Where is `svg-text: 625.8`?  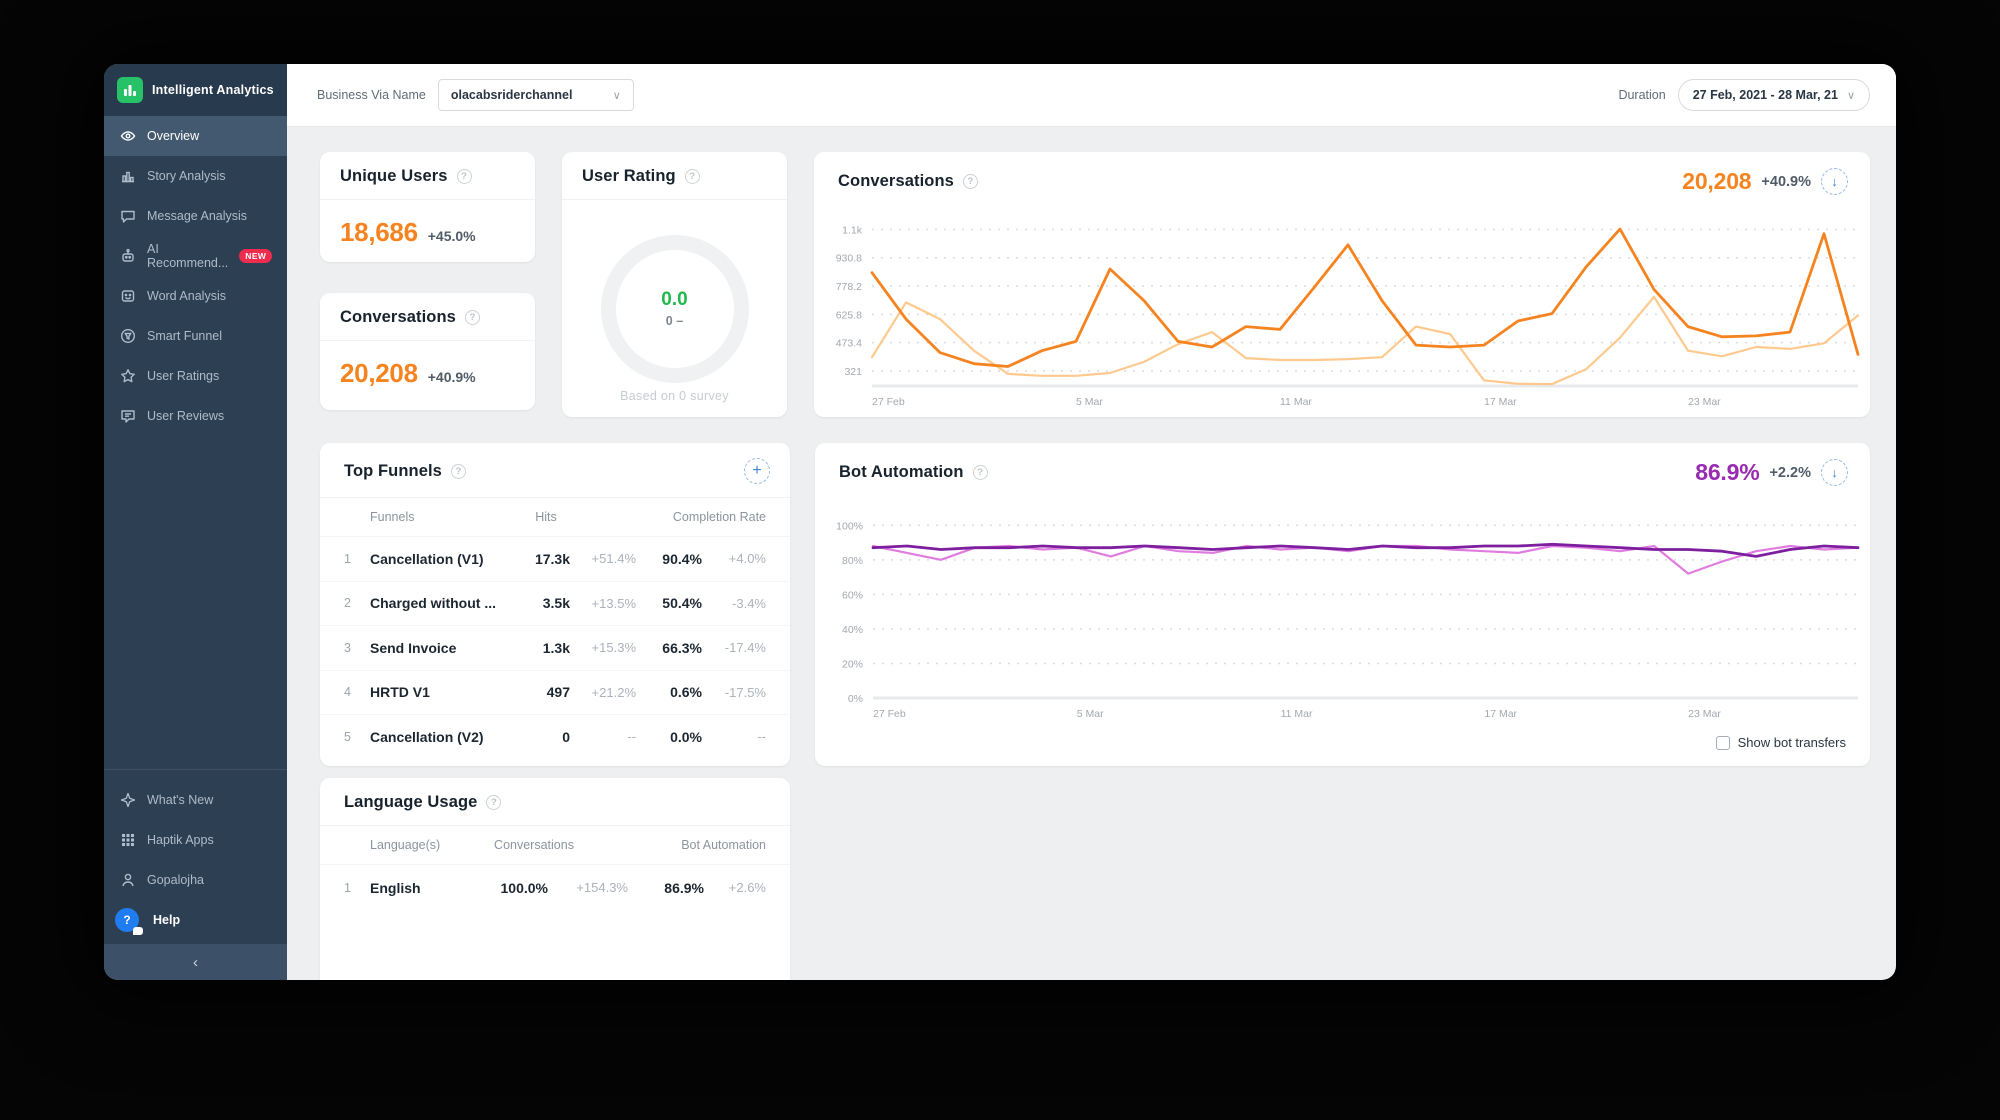 svg-text: 625.8 is located at coordinates (849, 315).